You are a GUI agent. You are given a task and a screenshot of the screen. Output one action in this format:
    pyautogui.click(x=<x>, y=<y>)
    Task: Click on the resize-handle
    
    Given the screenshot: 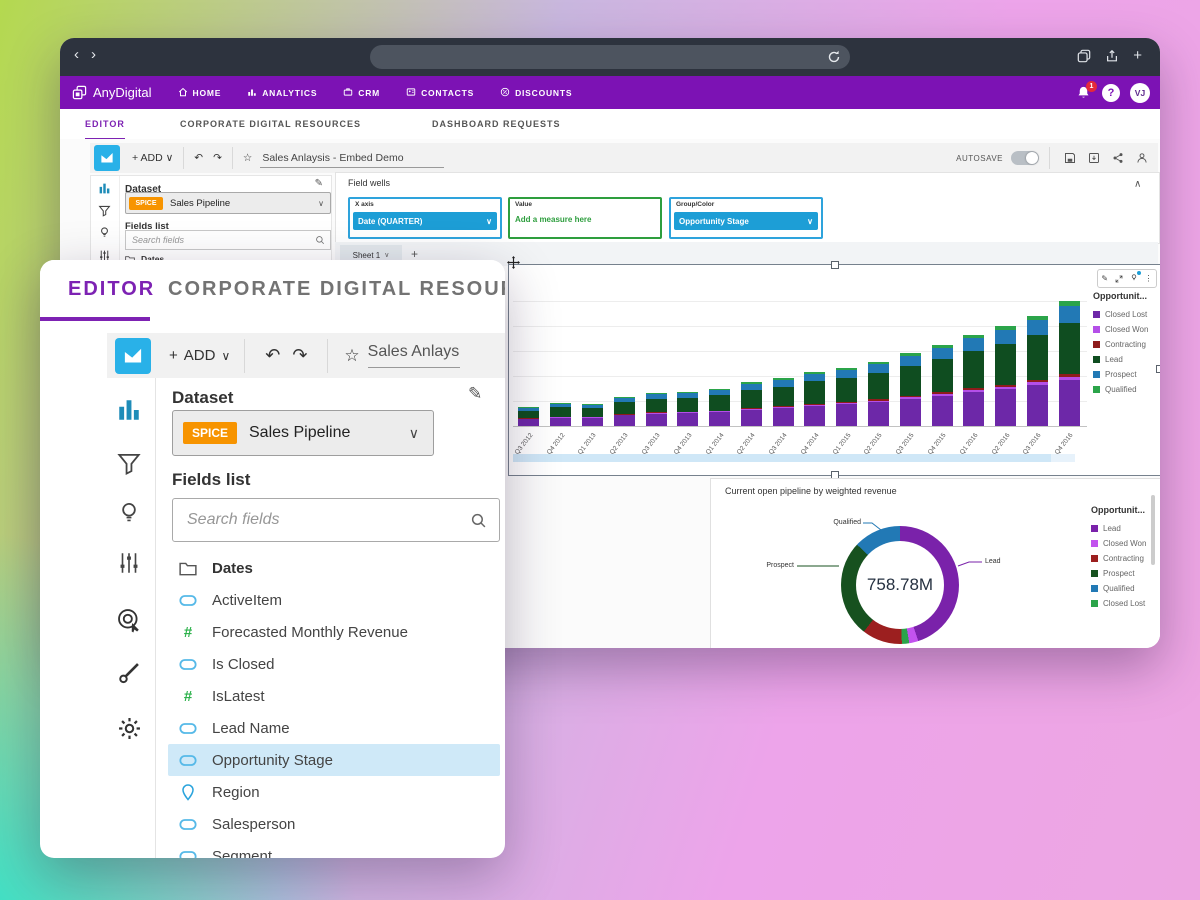 What is the action you would take?
    pyautogui.click(x=835, y=265)
    